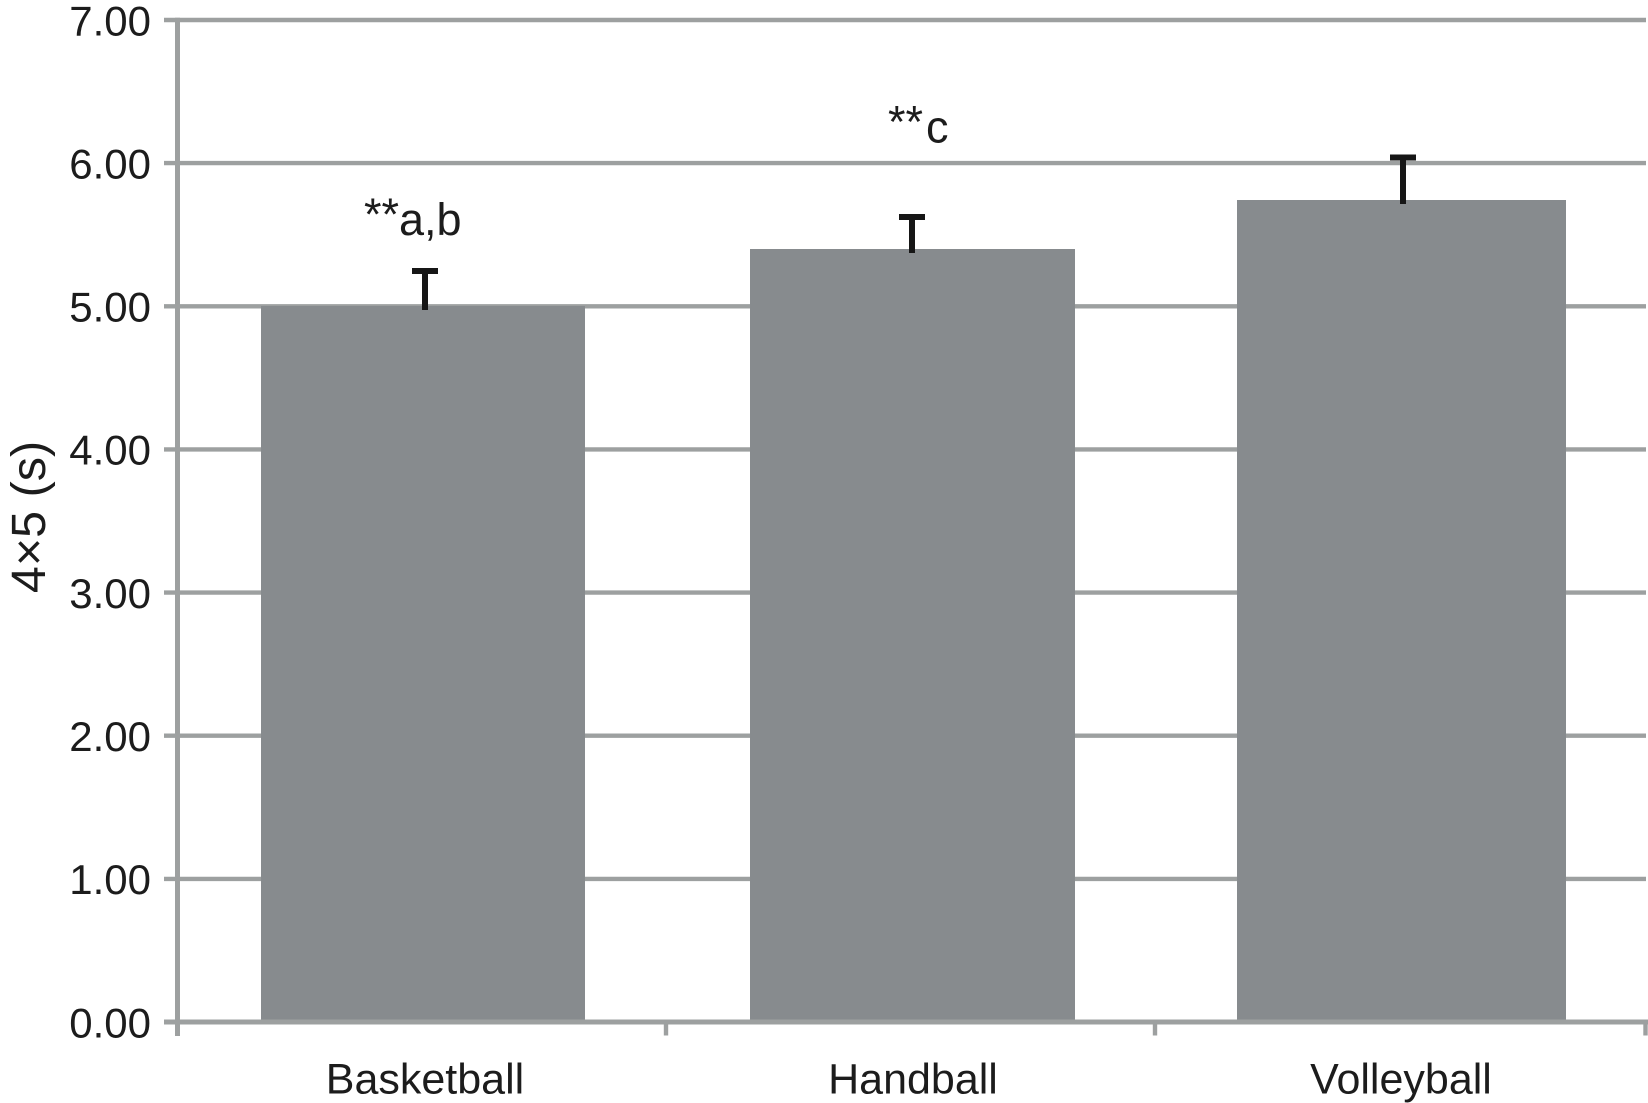 The image size is (1648, 1103). I want to click on svg-text: 4.00, so click(110, 450).